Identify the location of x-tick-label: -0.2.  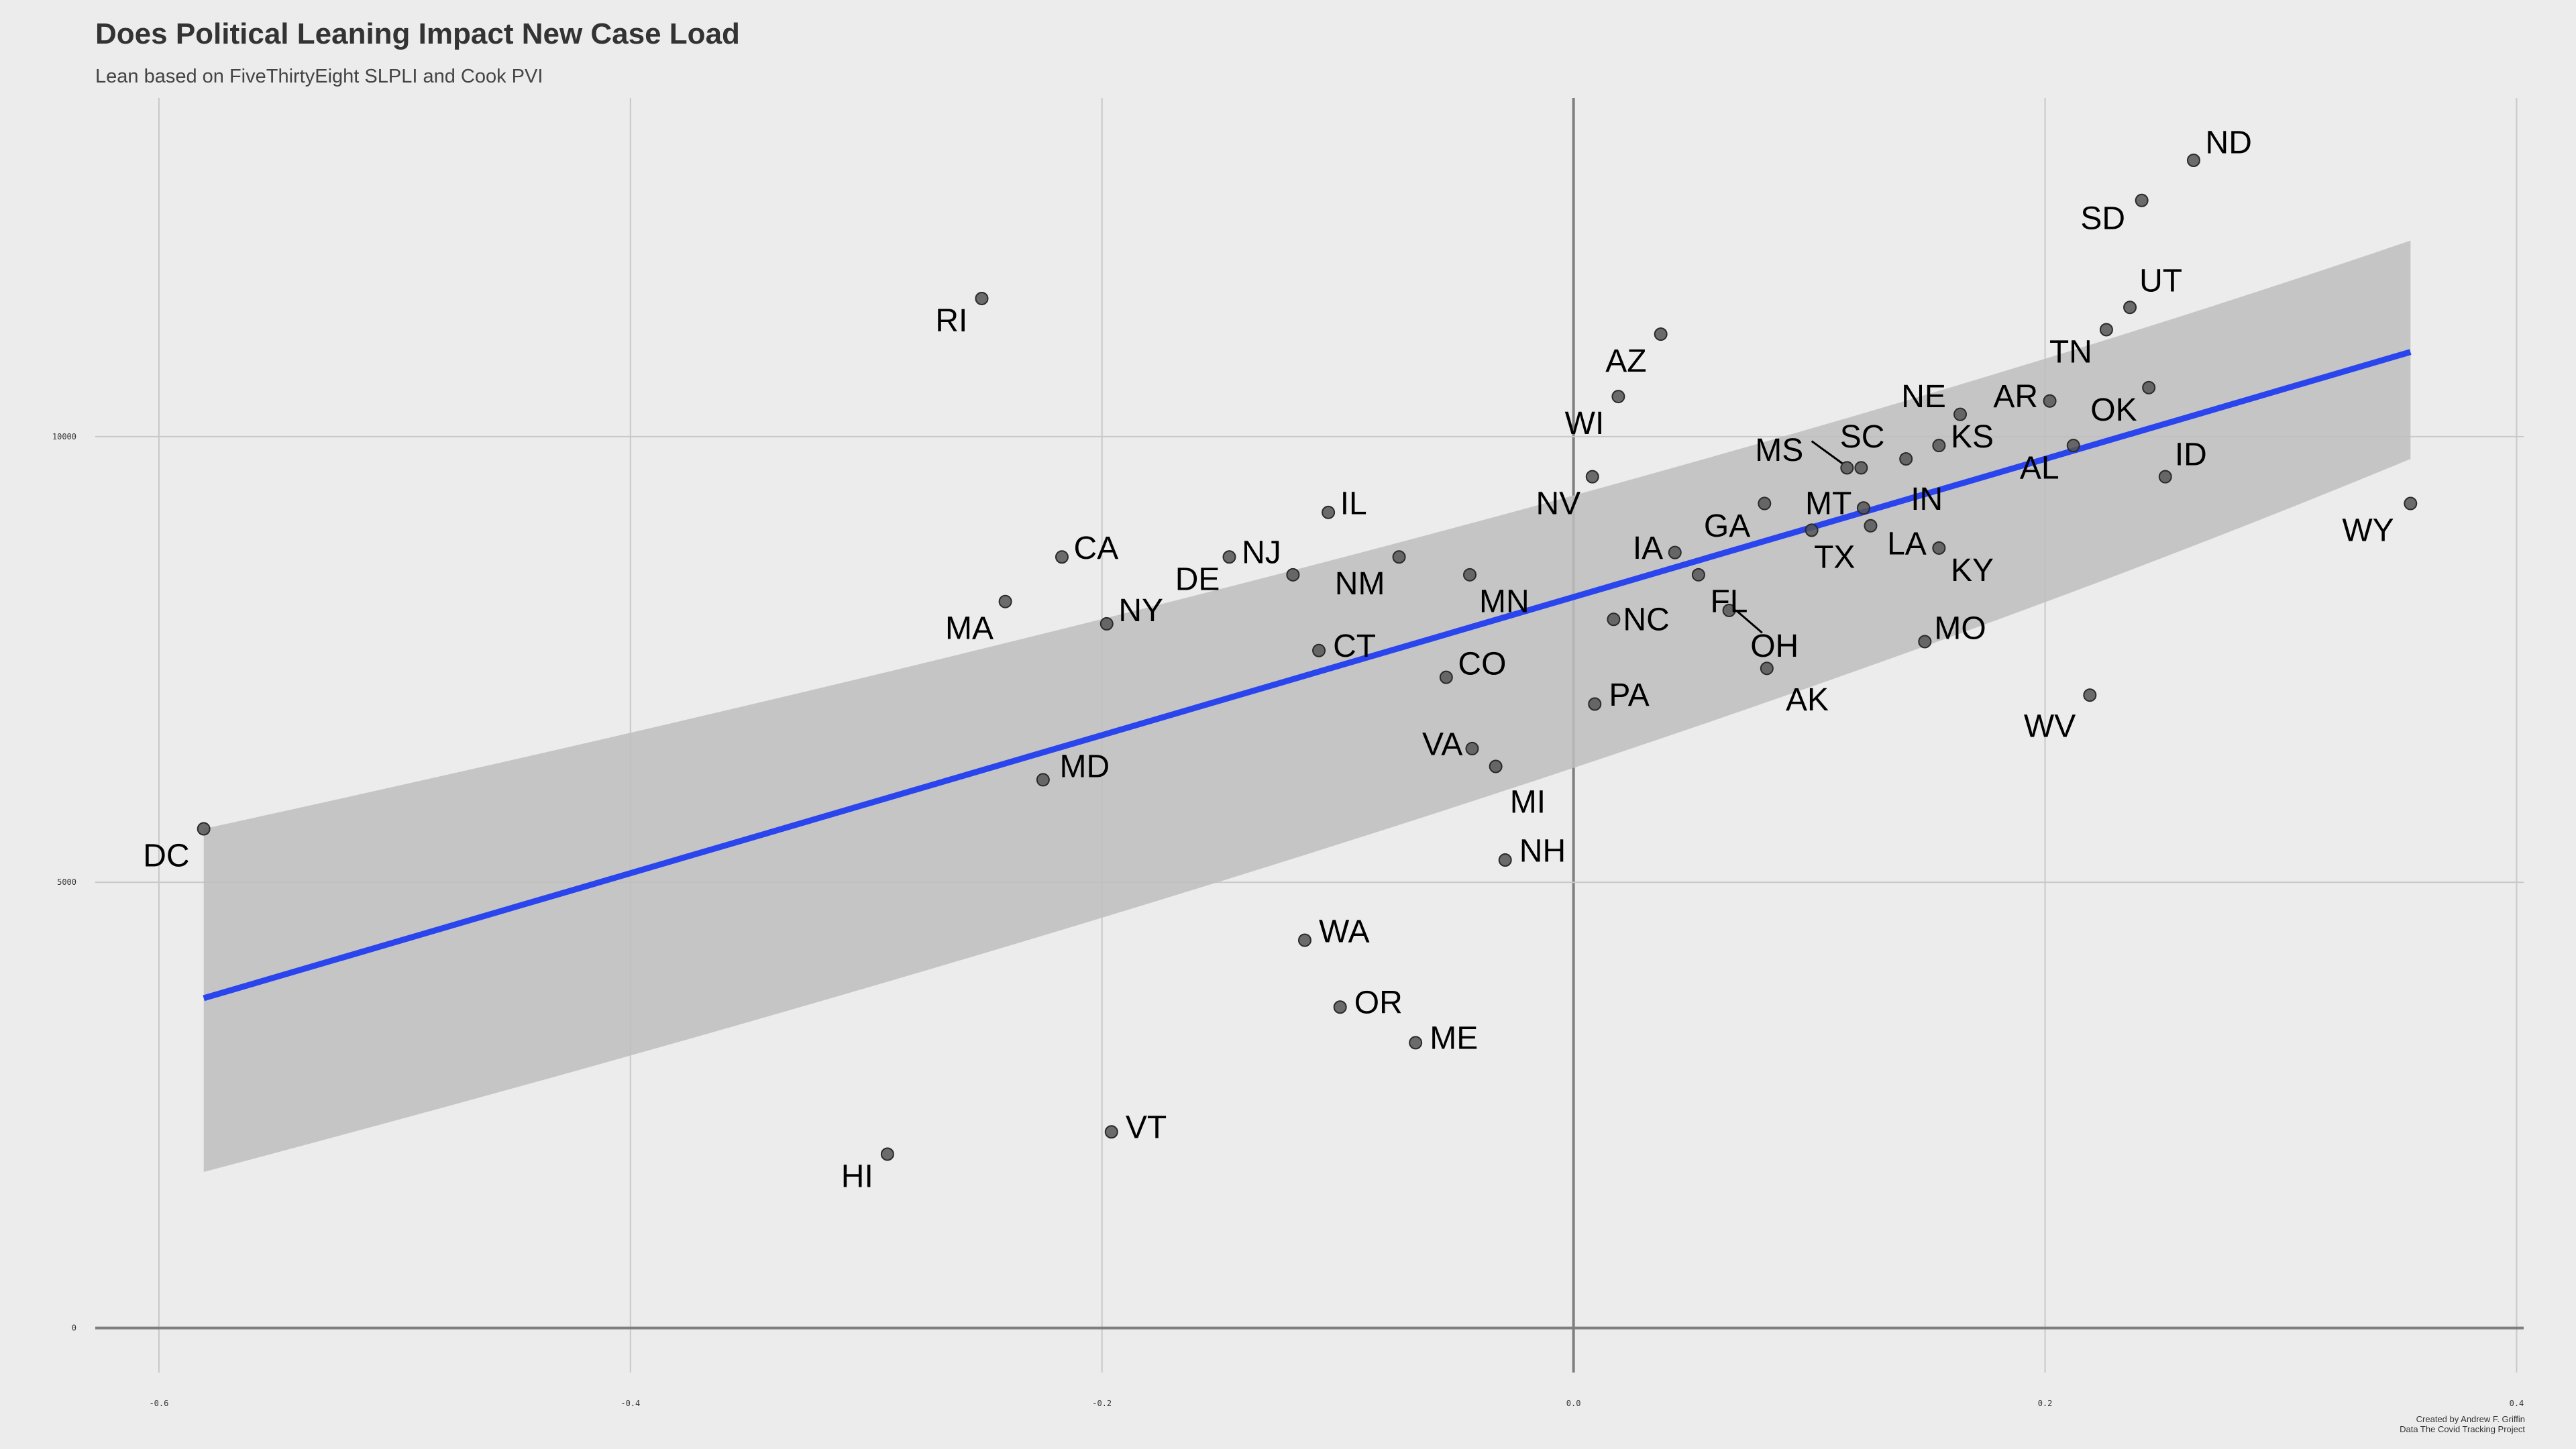
(1102, 1403).